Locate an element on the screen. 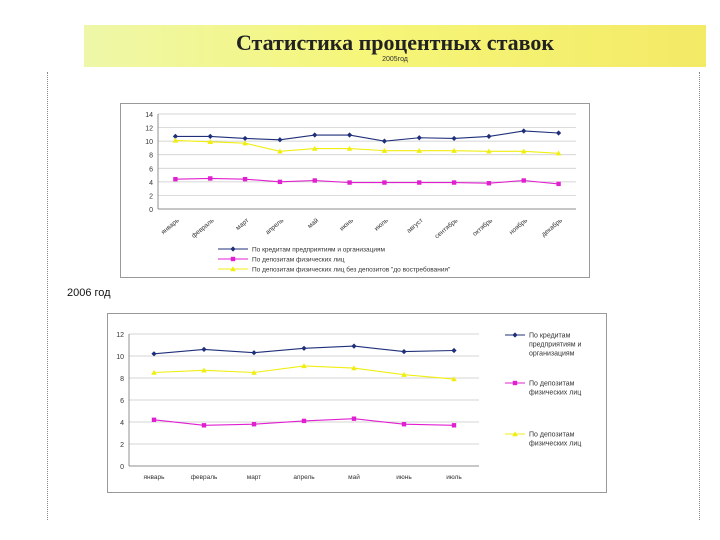  section-label-2006: 2006 год is located at coordinates (89, 293).